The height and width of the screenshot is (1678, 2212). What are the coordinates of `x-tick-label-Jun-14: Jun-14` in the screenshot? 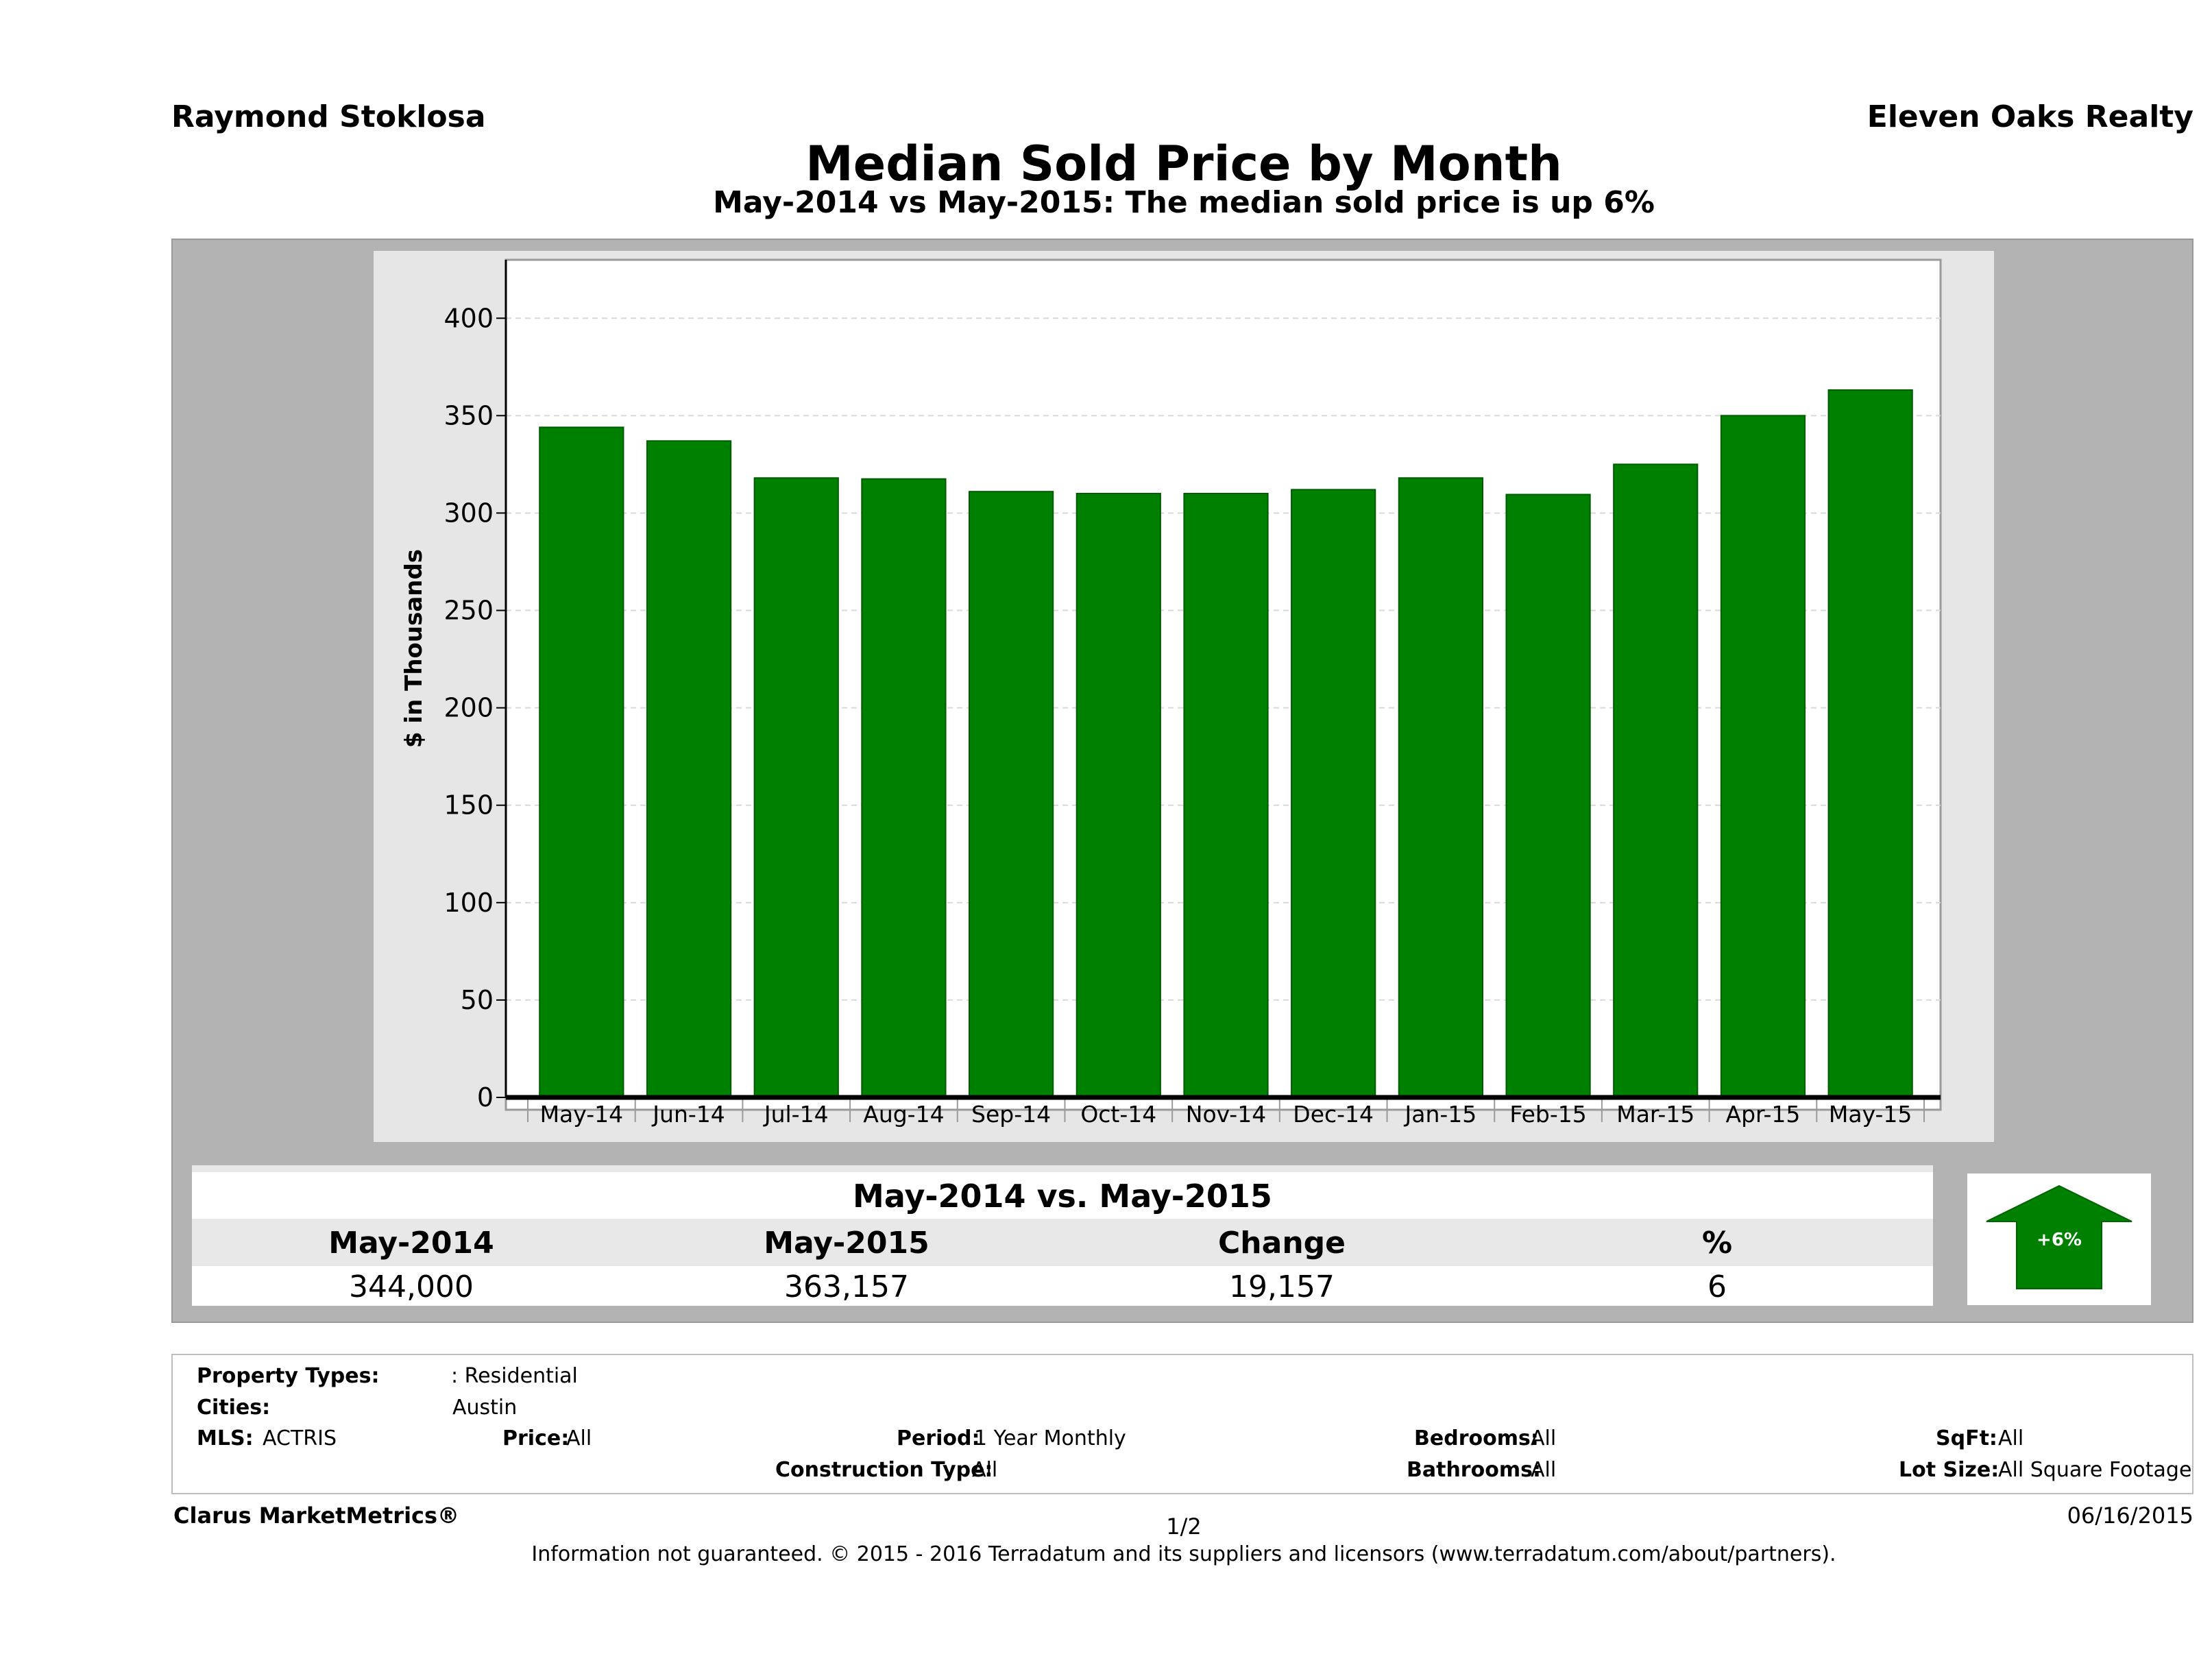 It's located at (688, 1114).